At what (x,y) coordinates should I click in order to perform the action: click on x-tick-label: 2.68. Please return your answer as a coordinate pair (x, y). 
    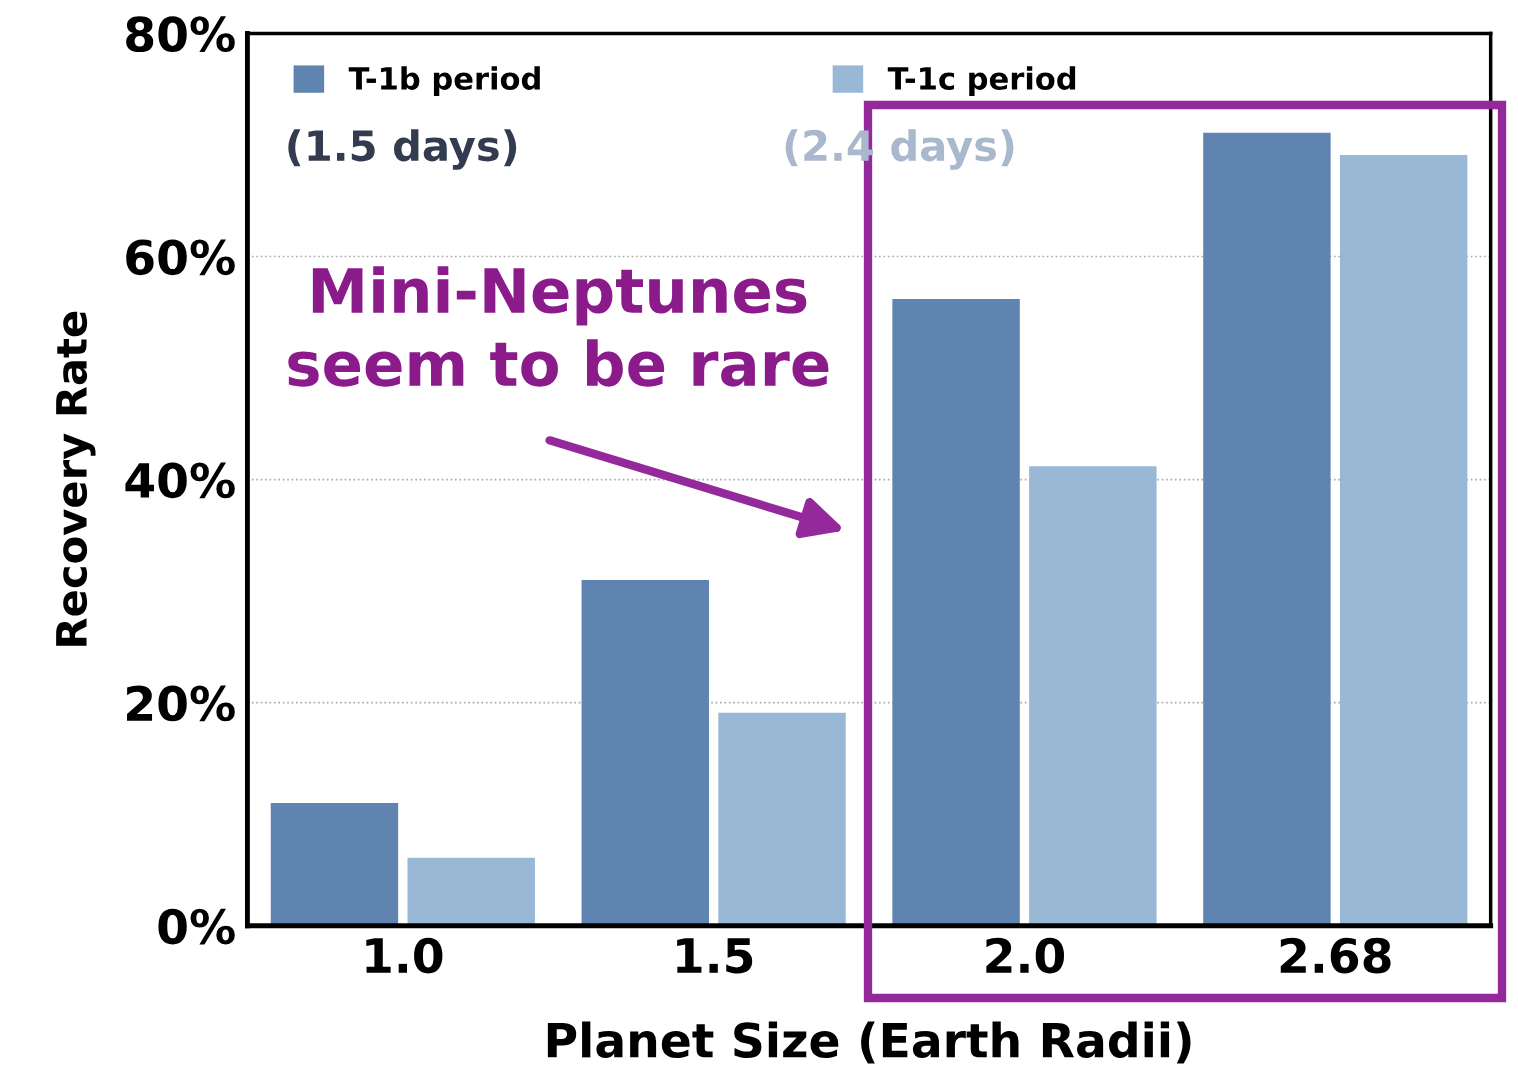
    Looking at the image, I should click on (1335, 955).